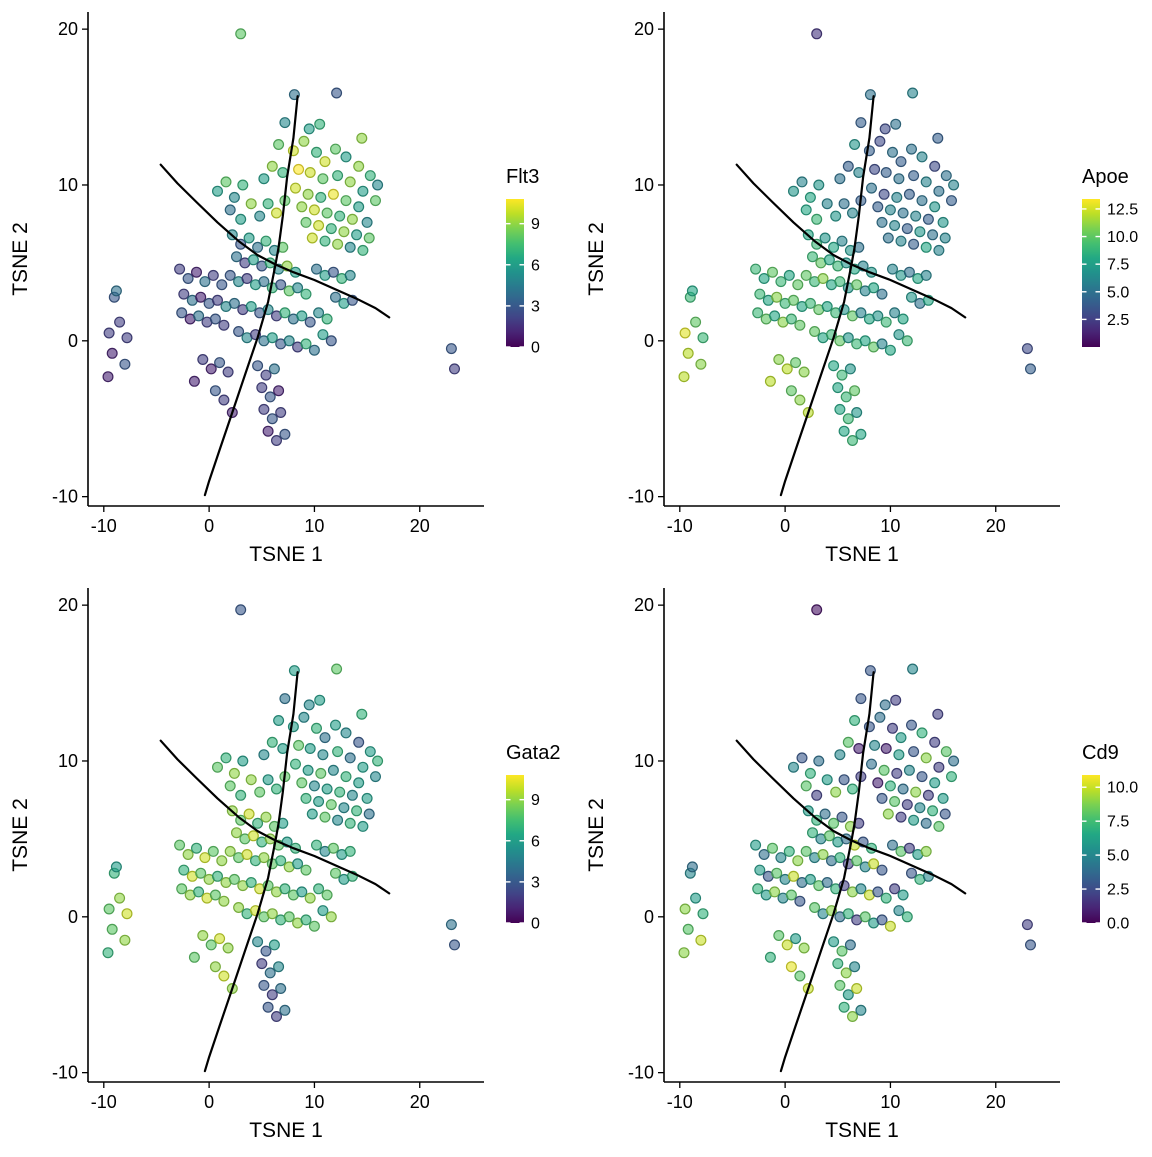 This screenshot has width=1152, height=1157. What do you see at coordinates (862, 554) in the screenshot?
I see `x-axis-title: TSNE 1` at bounding box center [862, 554].